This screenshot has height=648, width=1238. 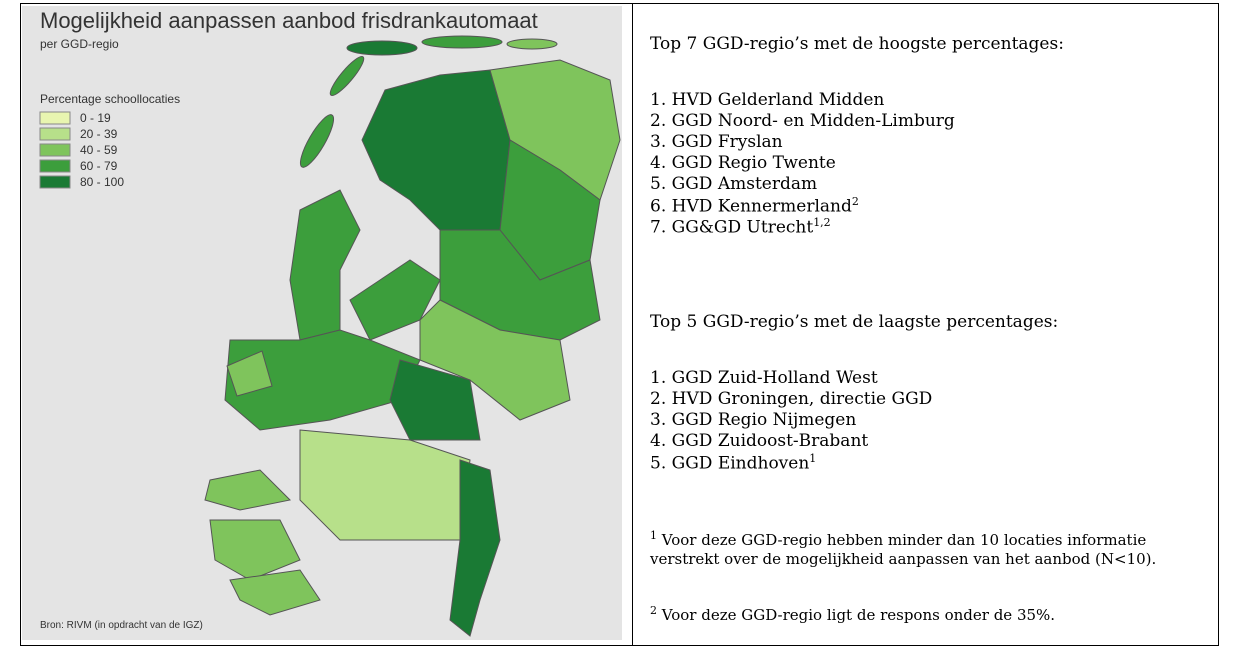 I want to click on legend-label: 60 - 79, so click(x=99, y=166).